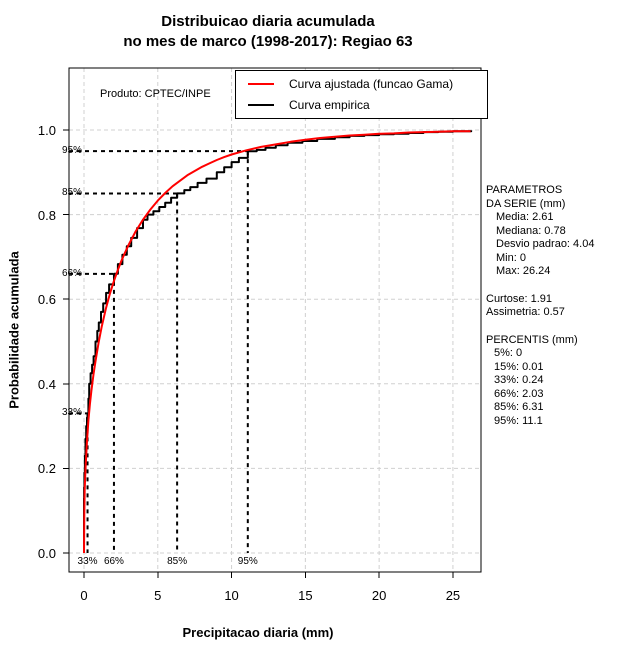  Describe the element at coordinates (46, 384) in the screenshot. I see `y-tick-label: 0.4` at that location.